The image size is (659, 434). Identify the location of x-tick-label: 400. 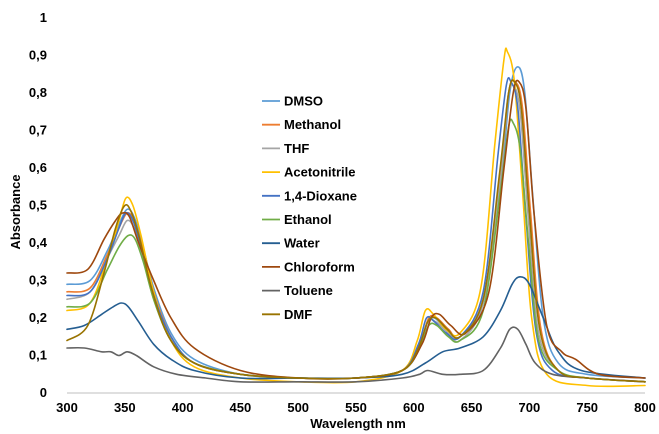
(183, 407).